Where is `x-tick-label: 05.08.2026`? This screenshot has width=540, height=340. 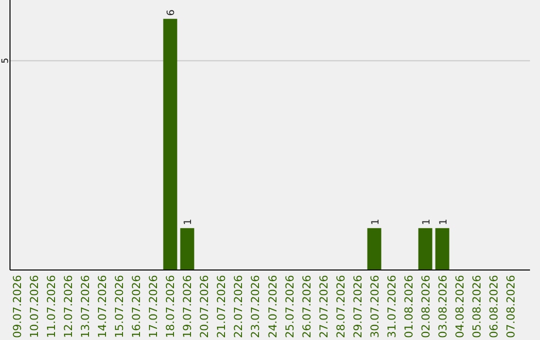
x-tick-label: 05.08.2026 is located at coordinates (477, 306).